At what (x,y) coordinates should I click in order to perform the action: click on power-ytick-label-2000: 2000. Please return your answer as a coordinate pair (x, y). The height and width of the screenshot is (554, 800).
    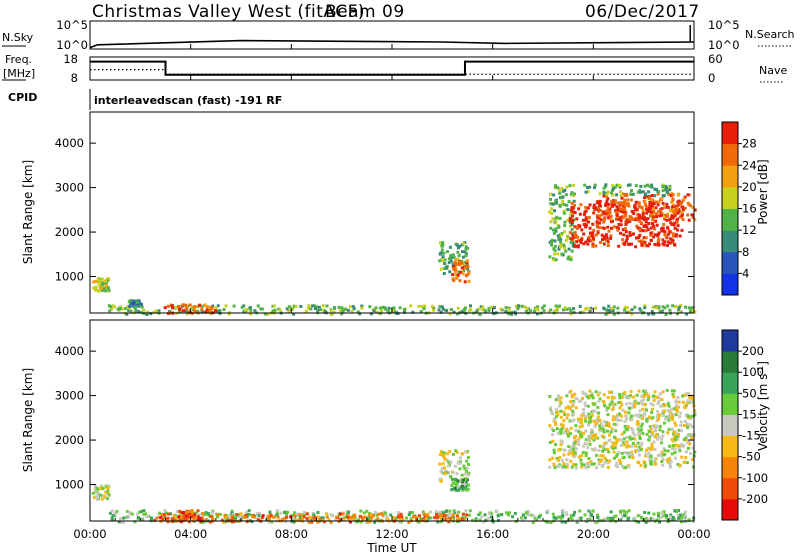
    Looking at the image, I should click on (69, 232).